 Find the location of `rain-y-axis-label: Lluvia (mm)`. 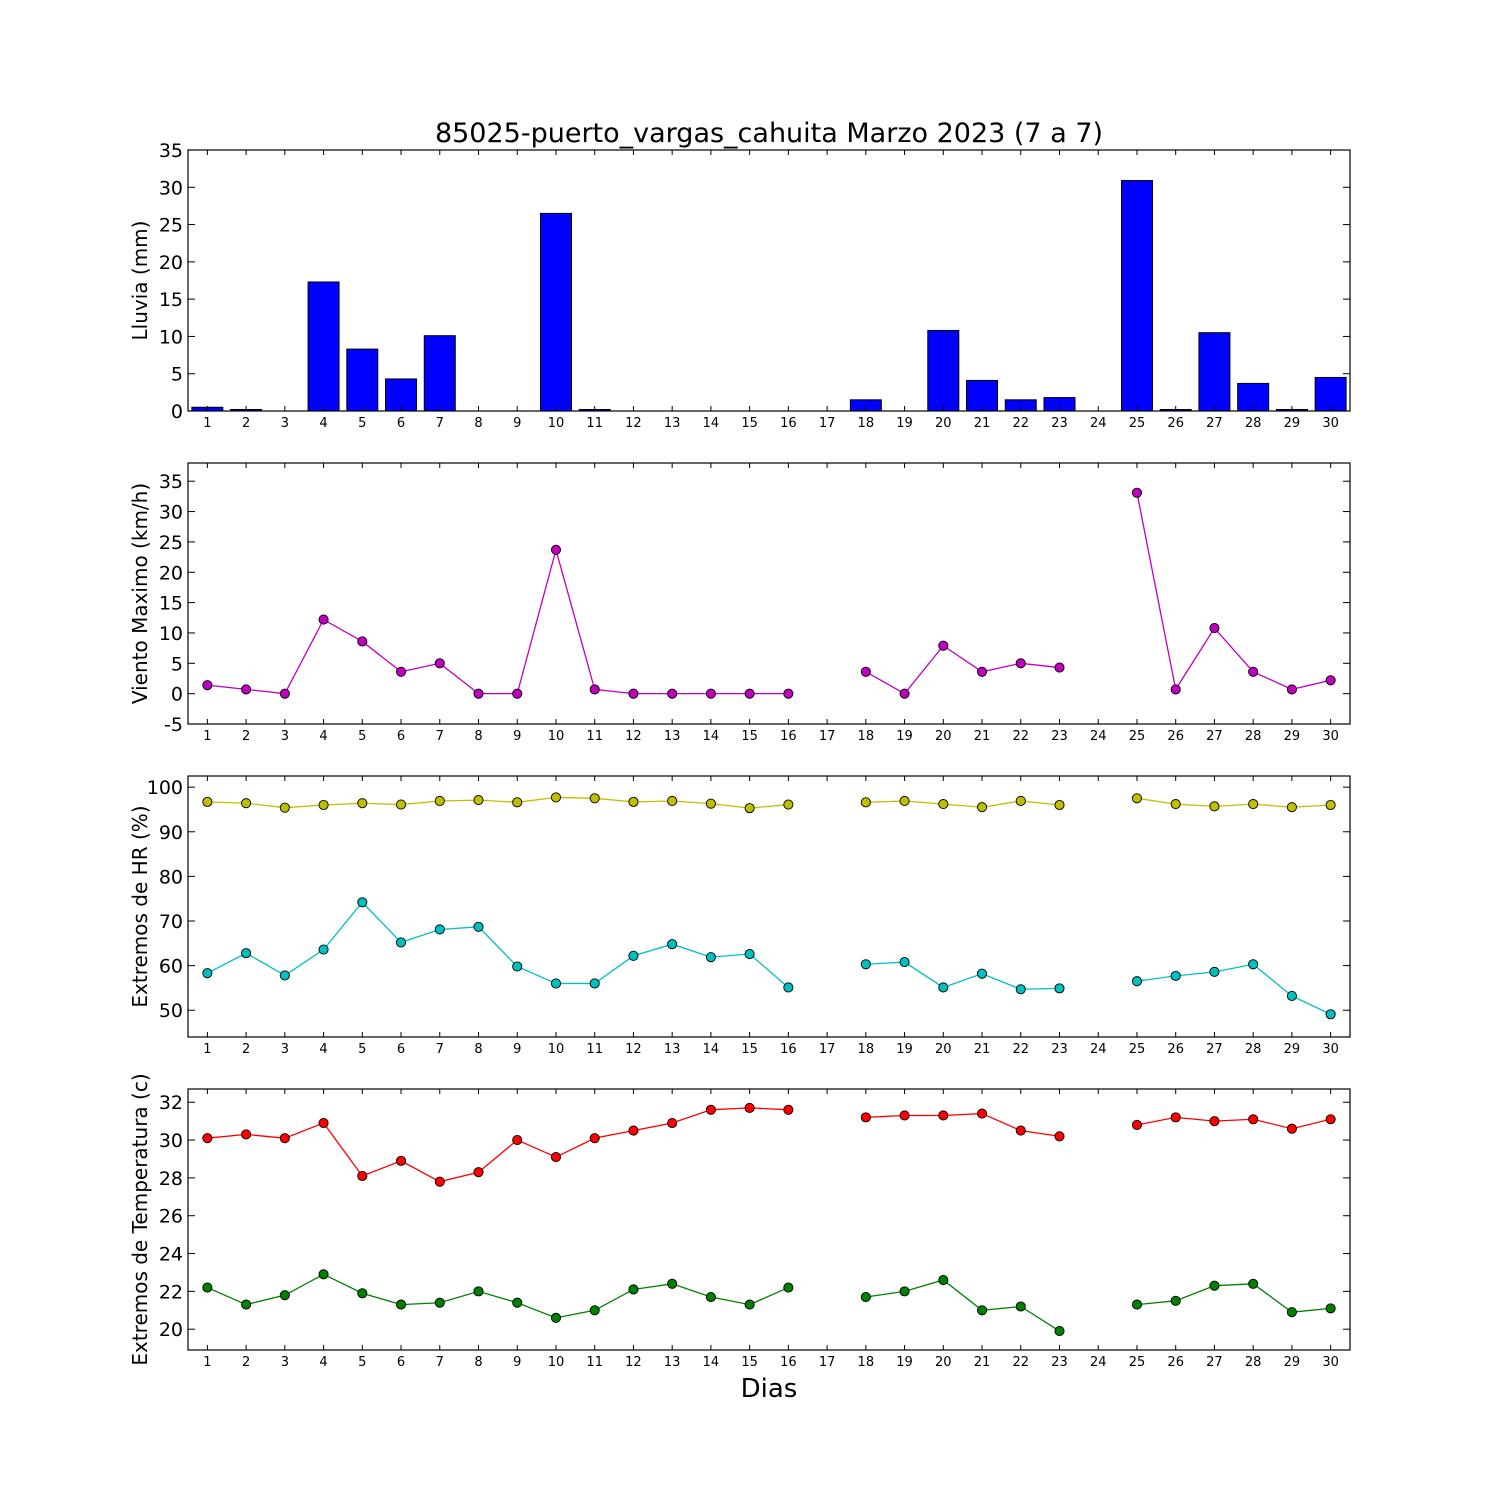

rain-y-axis-label: Lluvia (mm) is located at coordinates (140, 281).